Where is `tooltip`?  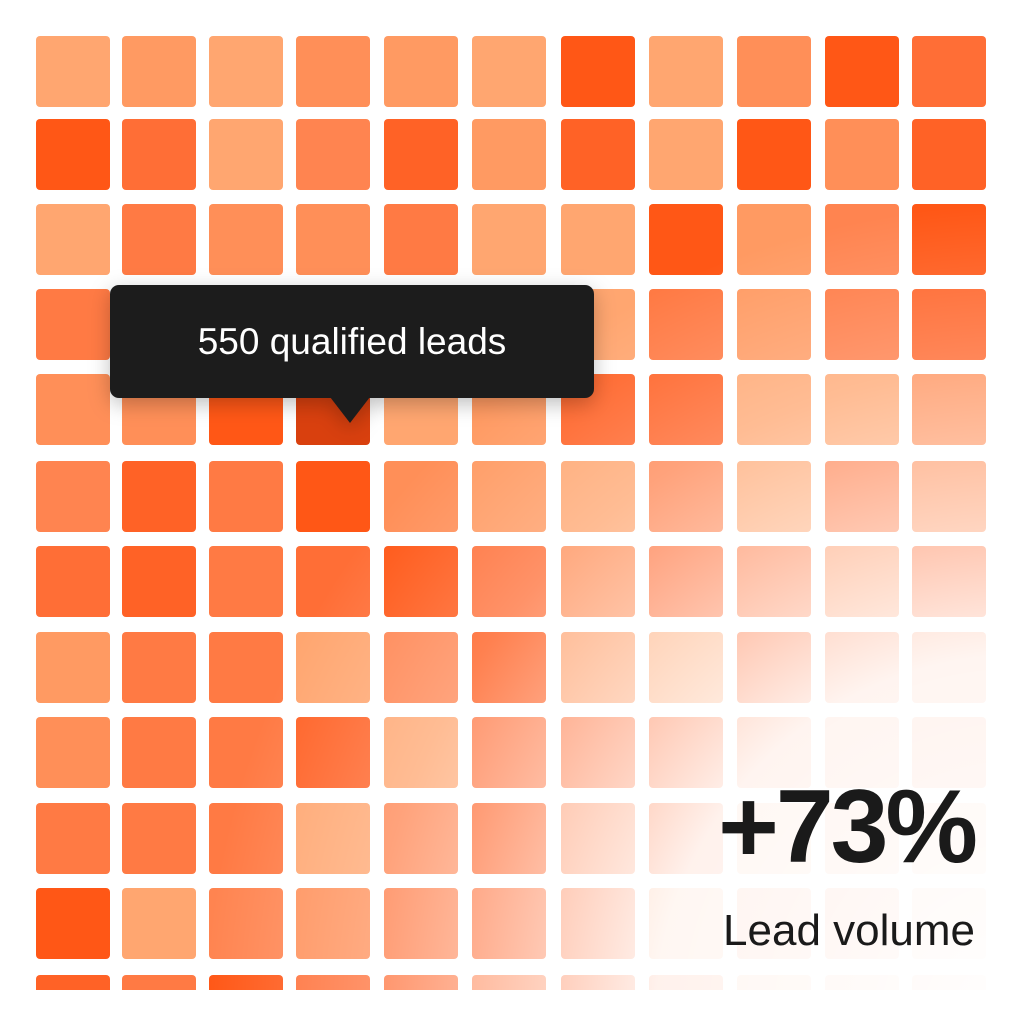
tooltip is located at coordinates (352, 354).